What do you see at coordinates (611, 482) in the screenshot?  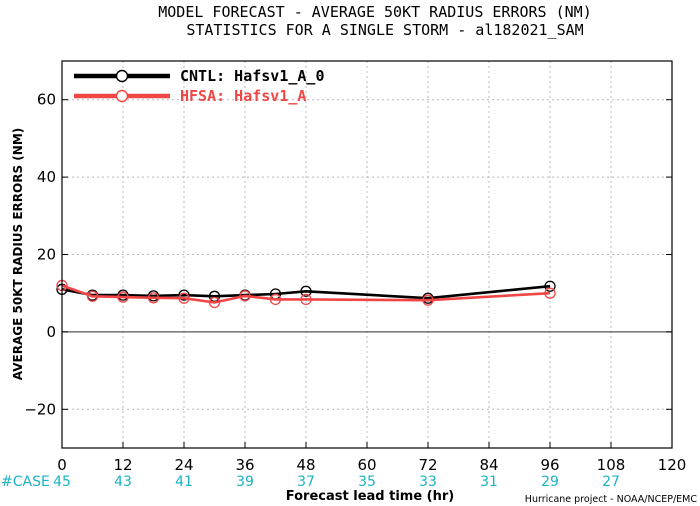 I see `case-count-108: 27` at bounding box center [611, 482].